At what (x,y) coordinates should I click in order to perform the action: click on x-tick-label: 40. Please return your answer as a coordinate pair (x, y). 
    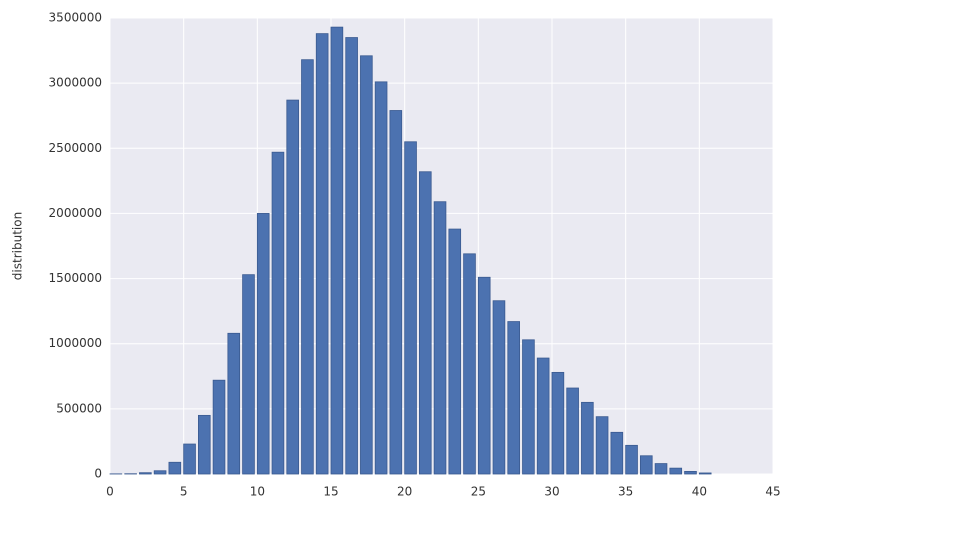
    Looking at the image, I should click on (699, 492).